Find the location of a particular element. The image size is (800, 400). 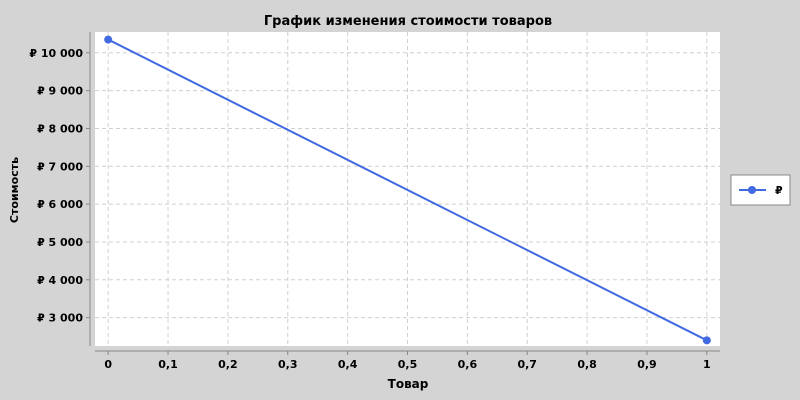

x-axis-label: Товар is located at coordinates (408, 384).